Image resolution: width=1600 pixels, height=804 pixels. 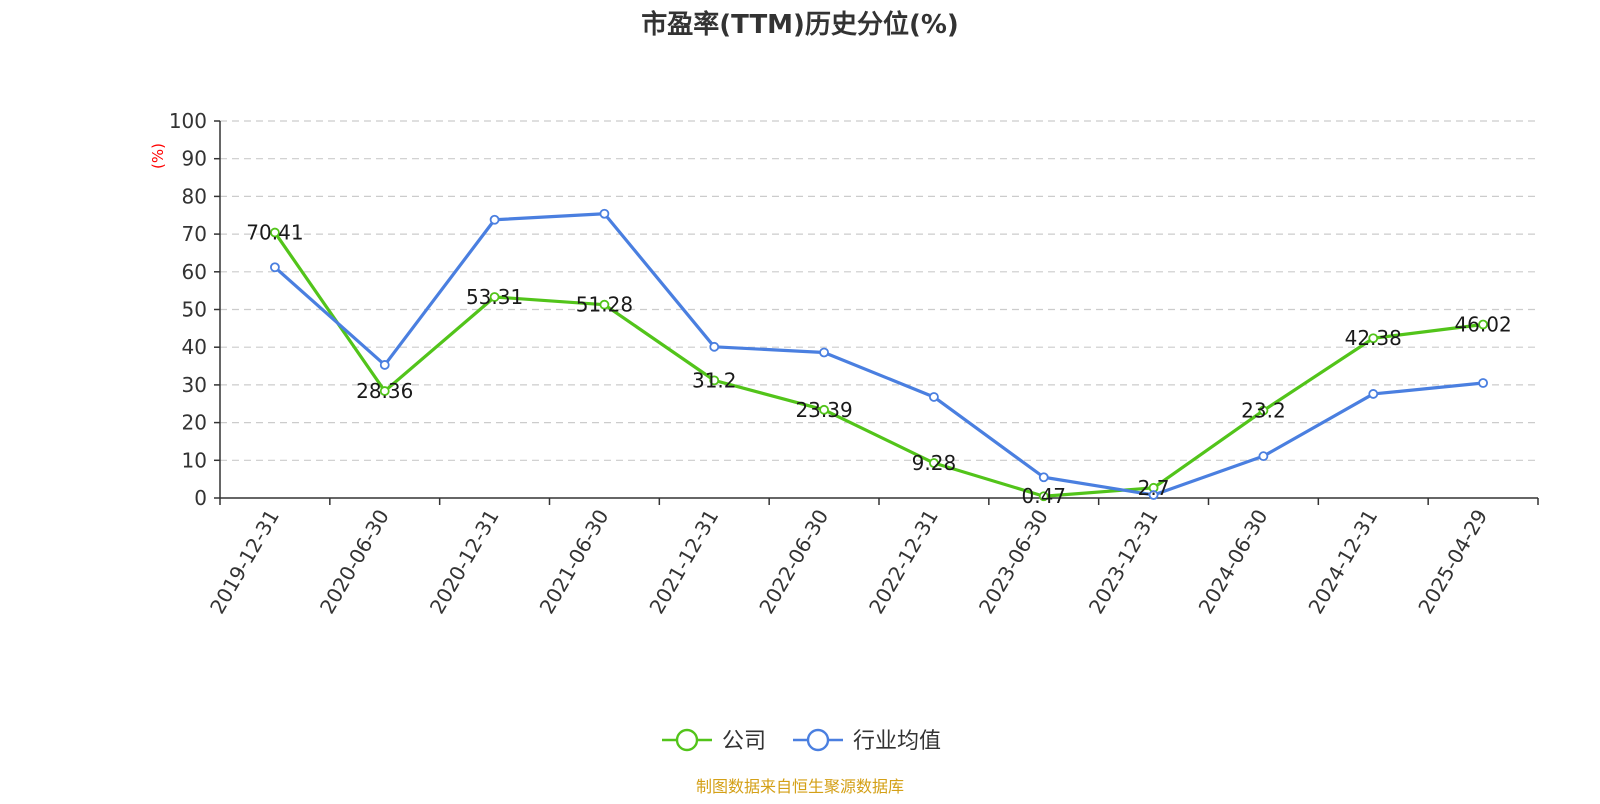 What do you see at coordinates (194, 234) in the screenshot?
I see `y-tick-label: 70` at bounding box center [194, 234].